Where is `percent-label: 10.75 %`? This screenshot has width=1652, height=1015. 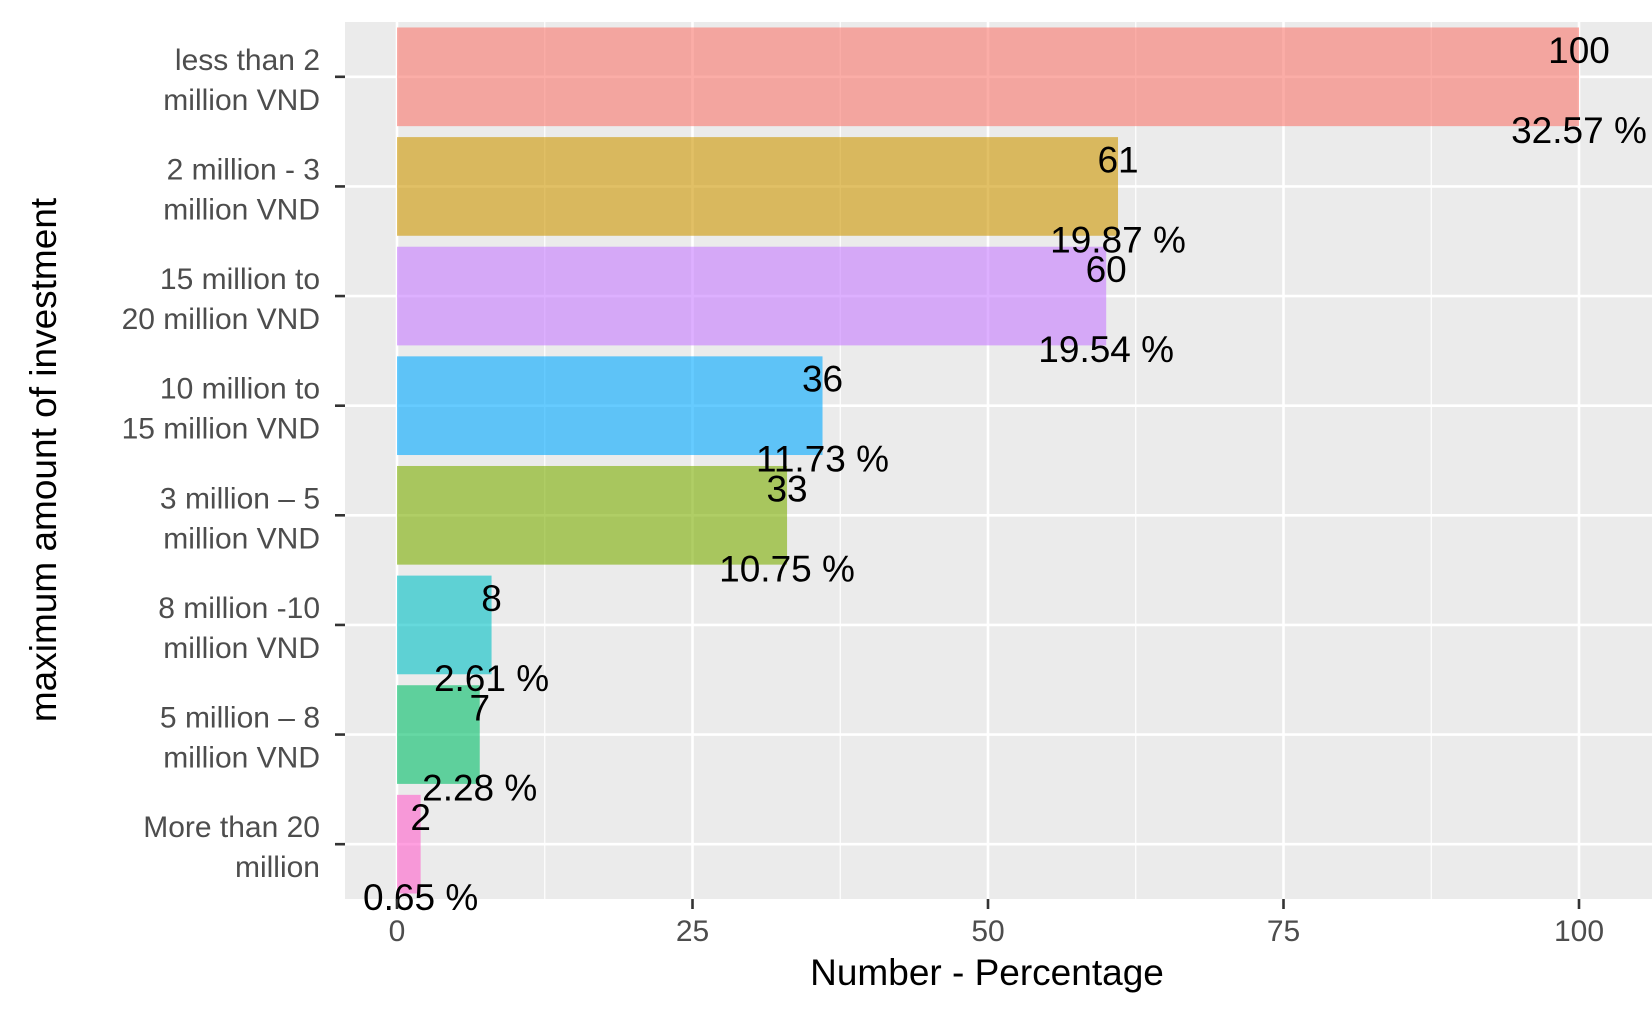
percent-label: 10.75 % is located at coordinates (787, 568).